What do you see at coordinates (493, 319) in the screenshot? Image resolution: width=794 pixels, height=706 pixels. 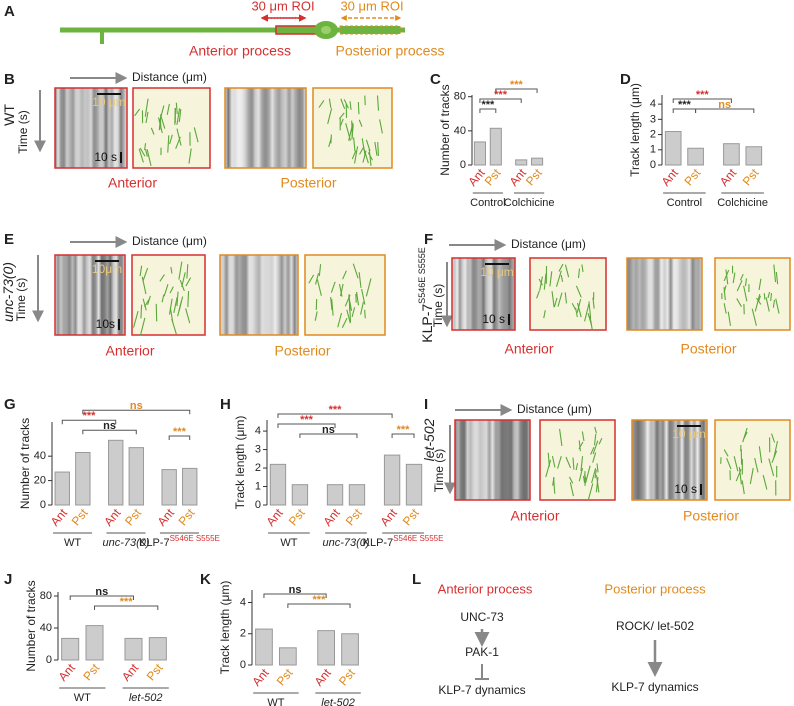 I see `scale-label: 10 s` at bounding box center [493, 319].